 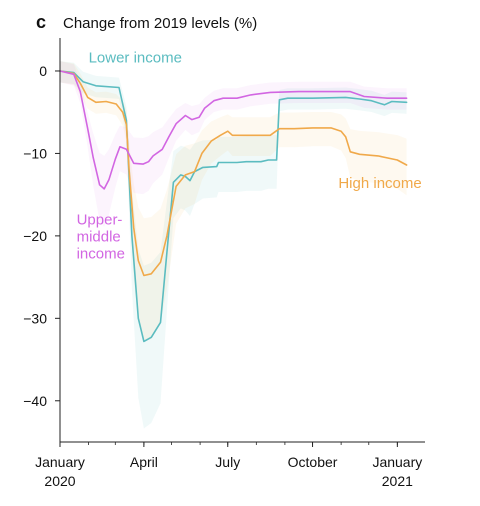 What do you see at coordinates (160, 23) in the screenshot?
I see `chart-title: Change from 2019 levels (%)` at bounding box center [160, 23].